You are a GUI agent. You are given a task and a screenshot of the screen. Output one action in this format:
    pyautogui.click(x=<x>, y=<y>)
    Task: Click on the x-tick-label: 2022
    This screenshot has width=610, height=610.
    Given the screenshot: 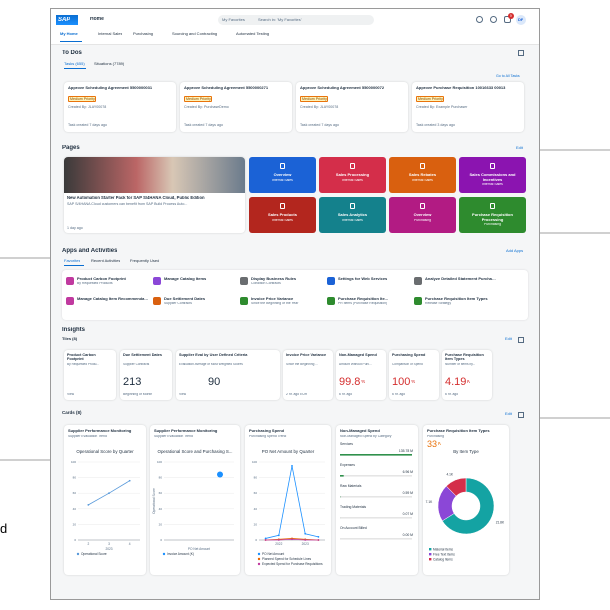 What is the action you would take?
    pyautogui.click(x=278, y=544)
    